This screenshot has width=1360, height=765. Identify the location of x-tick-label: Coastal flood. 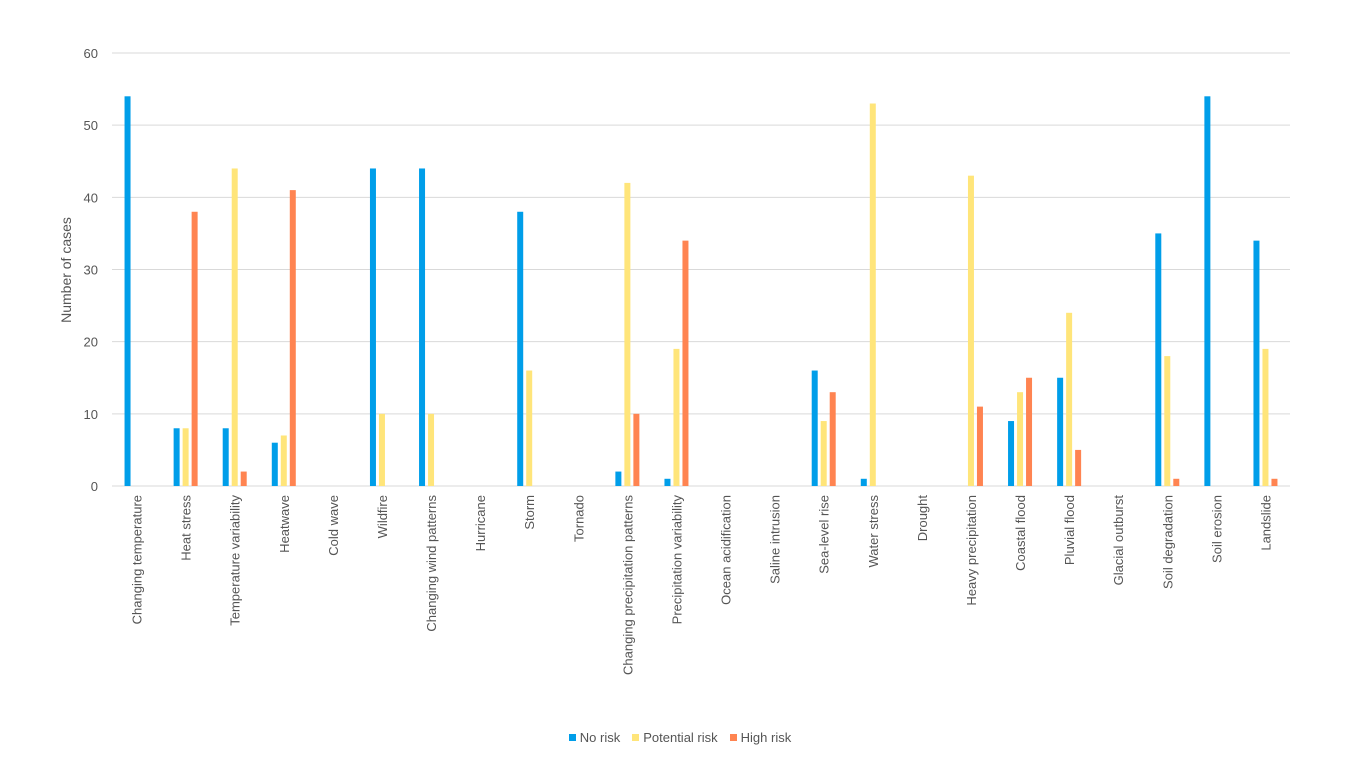
(1020, 533).